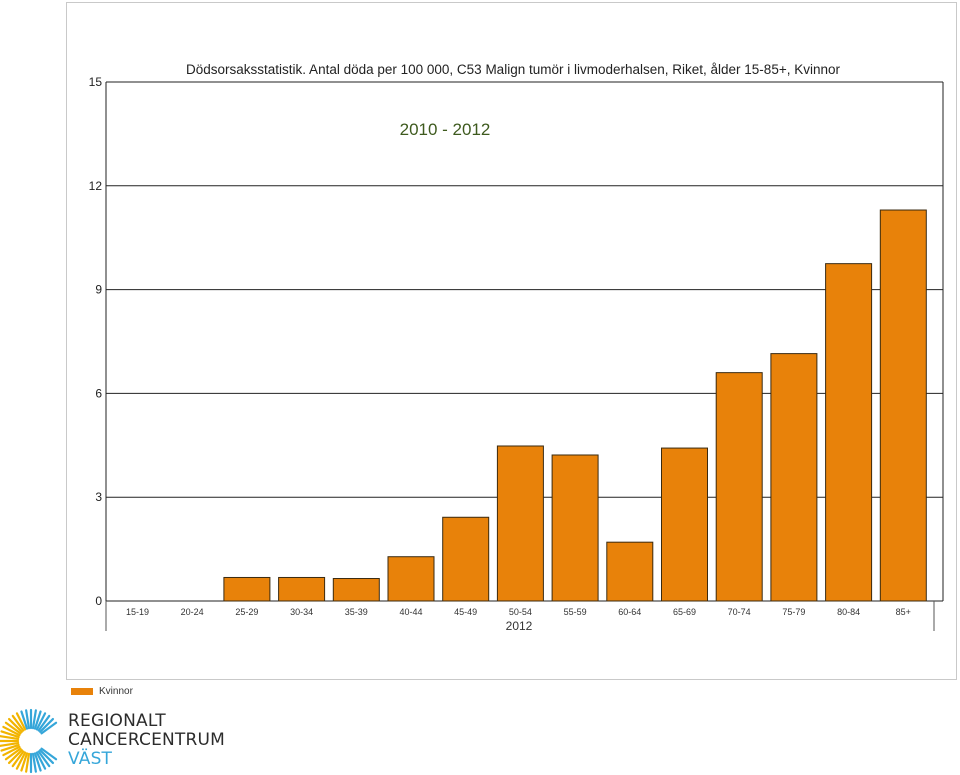 This screenshot has height=775, width=960. Describe the element at coordinates (793, 612) in the screenshot. I see `x-tick-label: 75-79` at that location.